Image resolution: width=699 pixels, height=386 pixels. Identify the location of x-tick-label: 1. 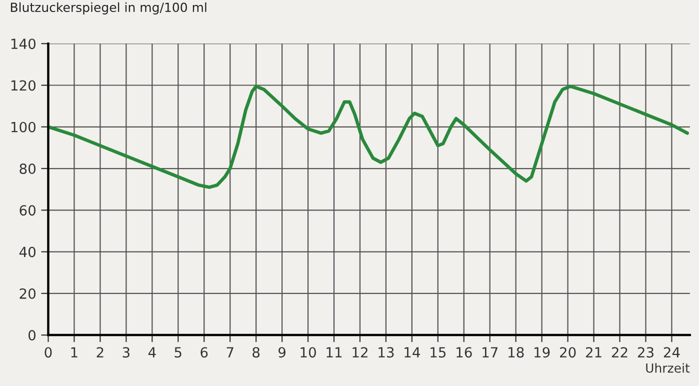
(74, 352).